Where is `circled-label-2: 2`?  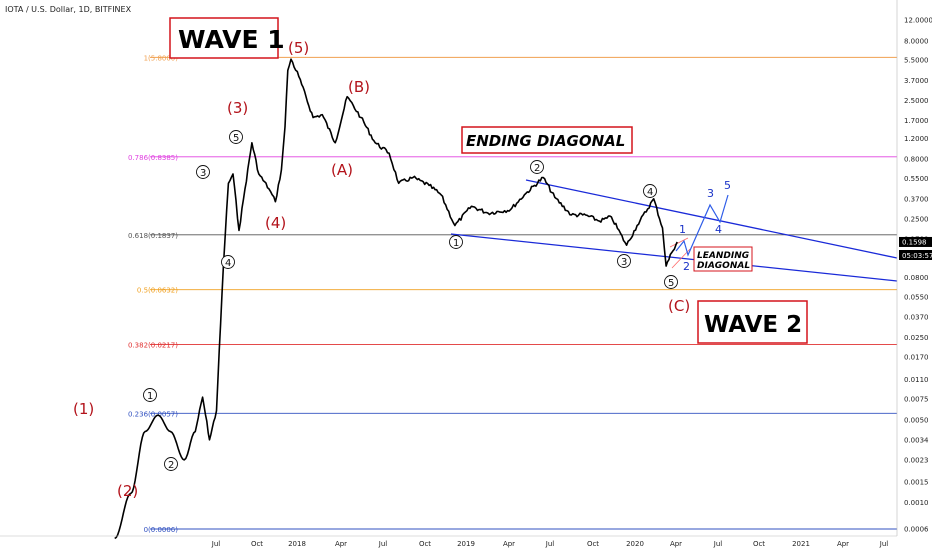 circled-label-2: 2 is located at coordinates (171, 464).